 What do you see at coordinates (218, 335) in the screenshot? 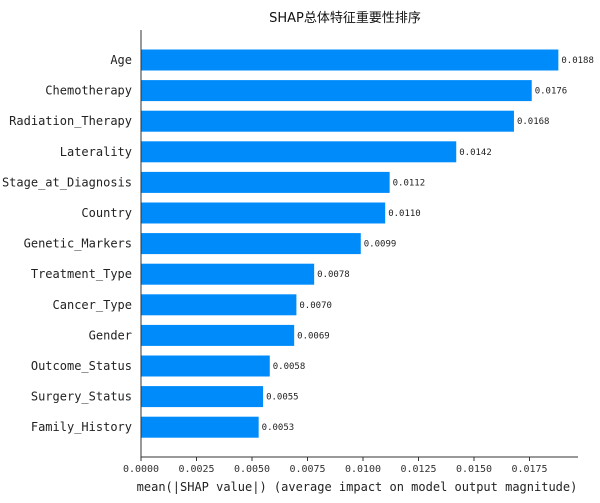
I see `bar-Gender` at bounding box center [218, 335].